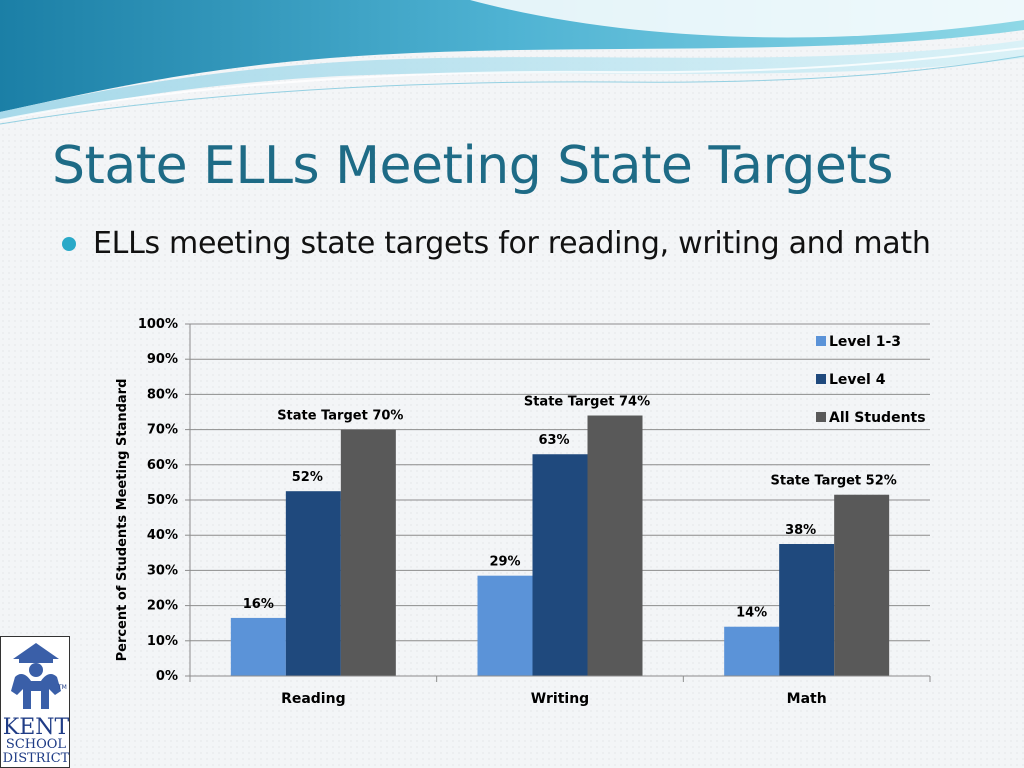 This screenshot has height=768, width=1024. What do you see at coordinates (834, 481) in the screenshot?
I see `data-label: State Target 52%` at bounding box center [834, 481].